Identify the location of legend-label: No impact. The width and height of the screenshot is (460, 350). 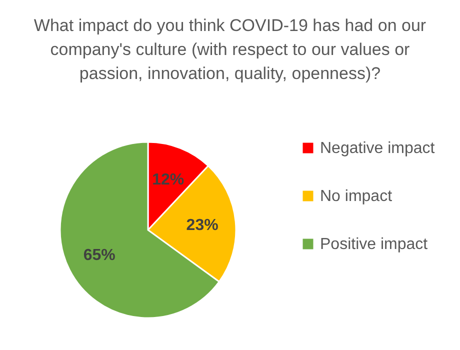
(356, 196).